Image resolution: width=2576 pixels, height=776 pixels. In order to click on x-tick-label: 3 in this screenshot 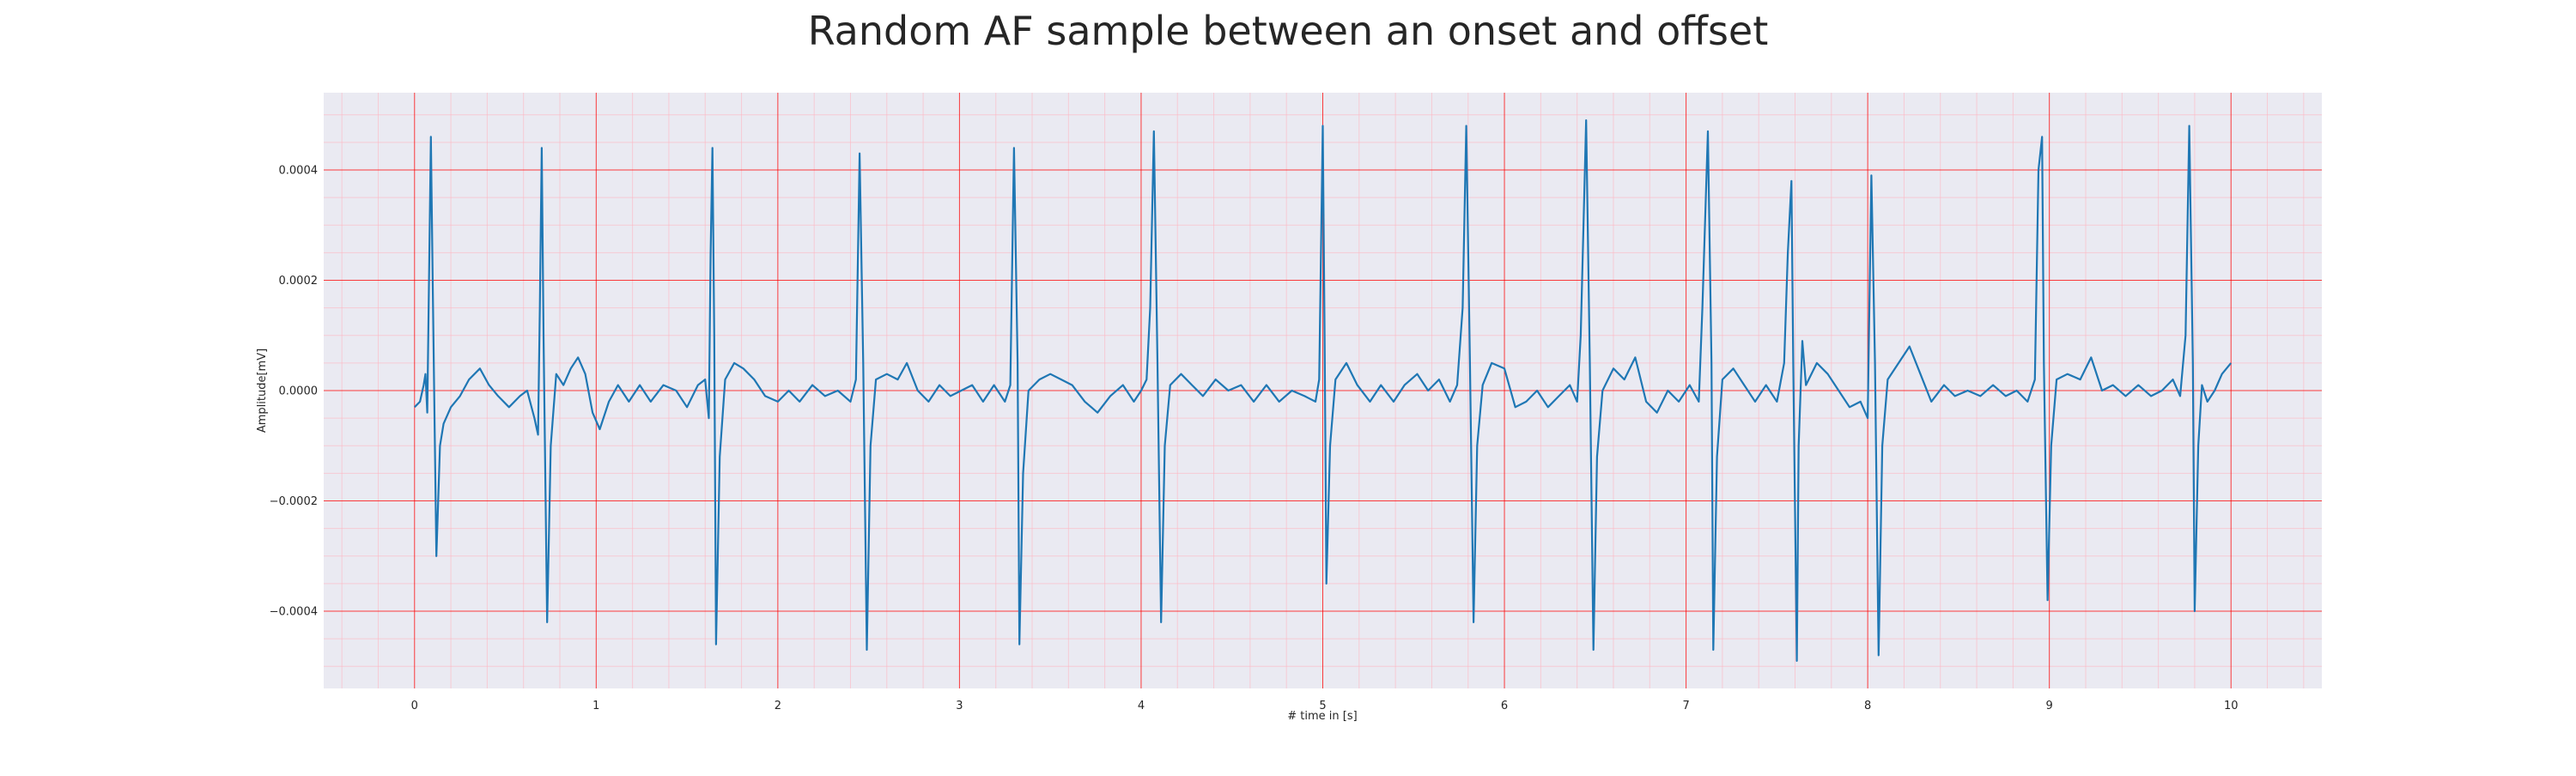, I will do `click(959, 706)`.